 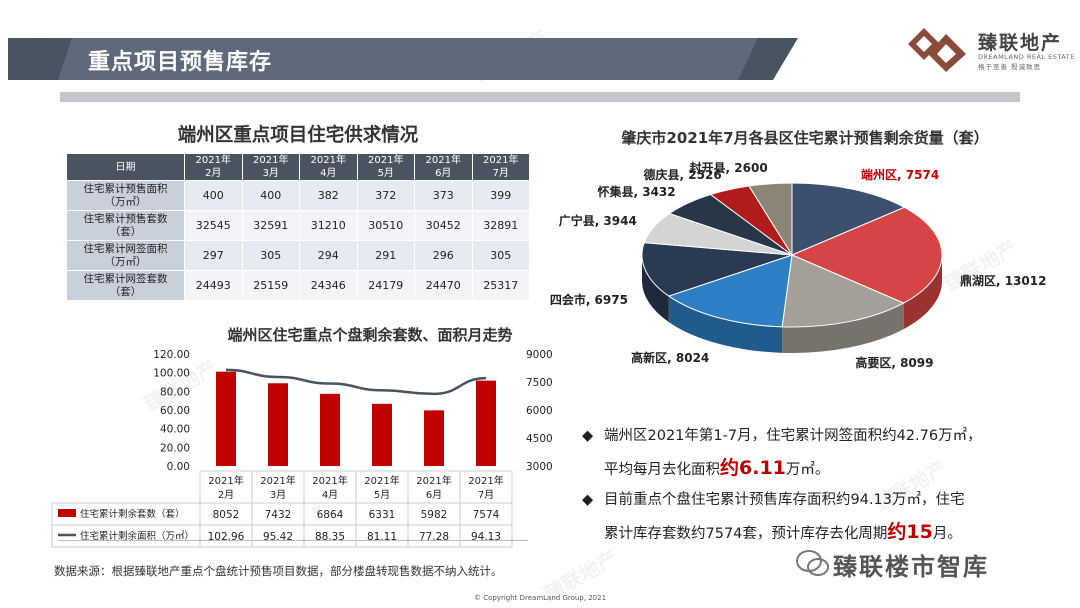 What do you see at coordinates (500, 167) in the screenshot?
I see `table-header-cell: 2021年 7月` at bounding box center [500, 167].